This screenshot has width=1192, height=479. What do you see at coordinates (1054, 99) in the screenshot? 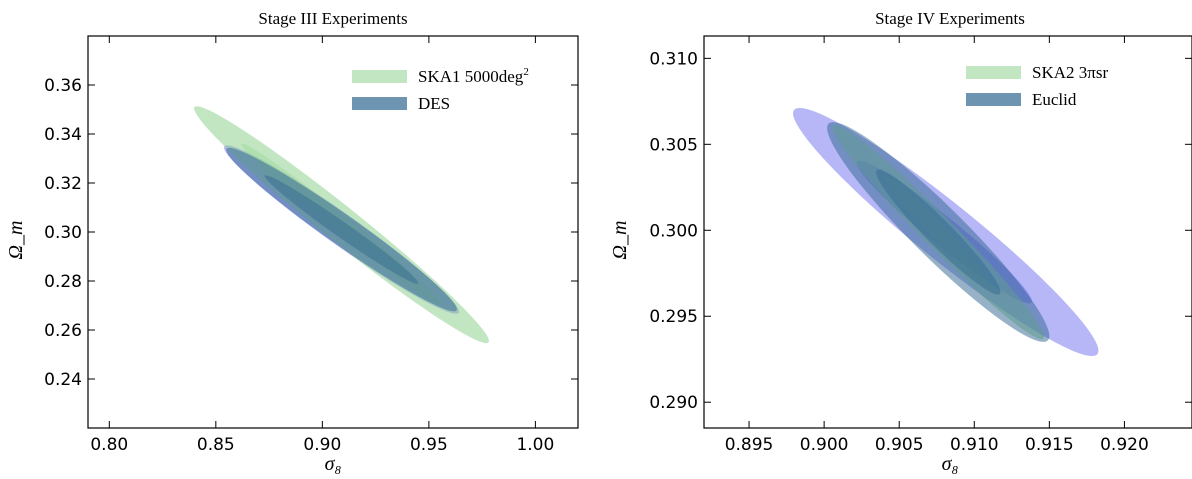
I see `legend-label: Euclid` at bounding box center [1054, 99].